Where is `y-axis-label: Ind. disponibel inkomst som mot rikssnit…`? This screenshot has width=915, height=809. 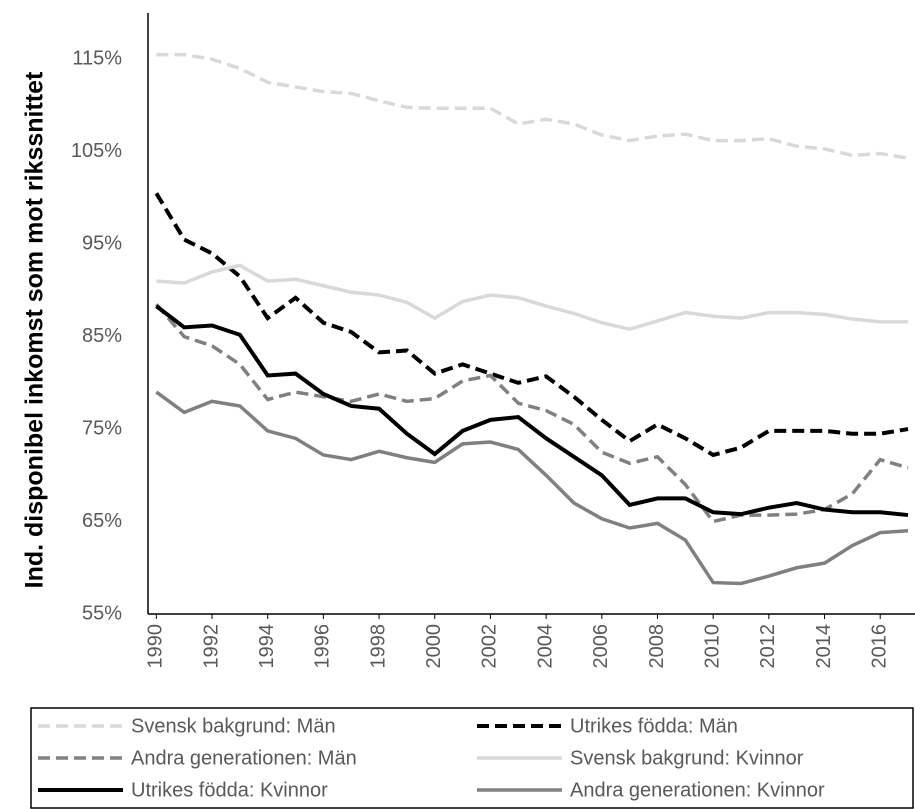
y-axis-label: Ind. disponibel inkomst som mot rikssnit… is located at coordinates (35, 329).